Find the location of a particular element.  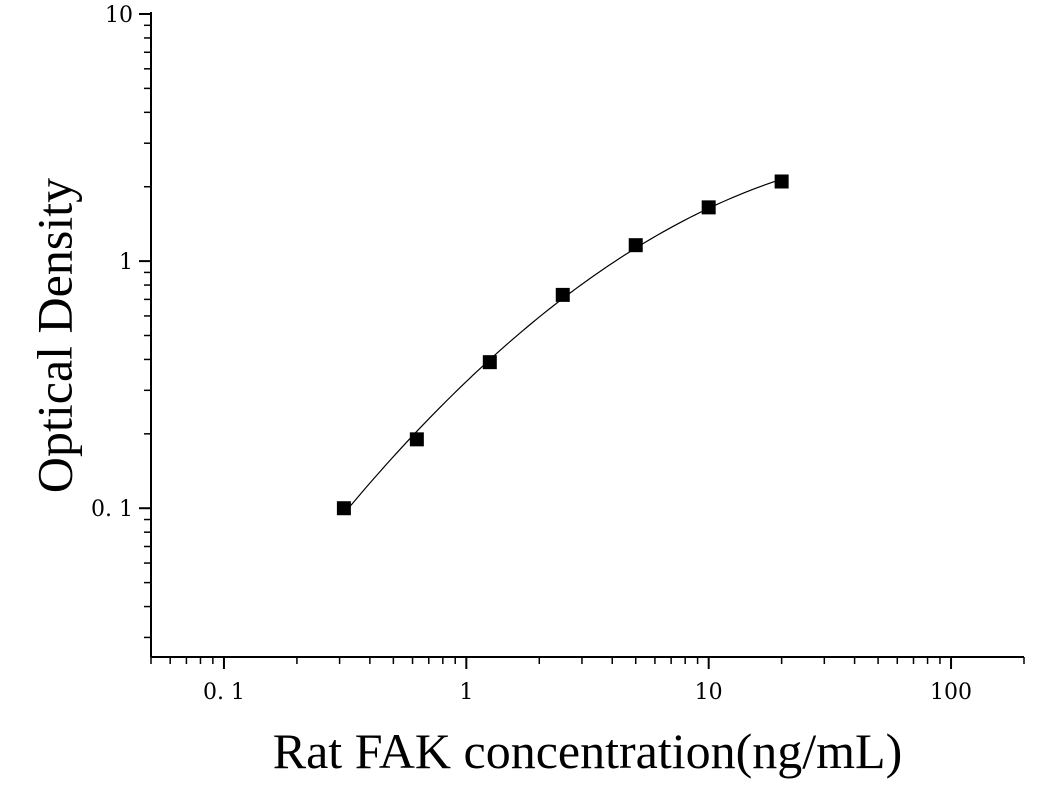

x-tick-label: 100 is located at coordinates (951, 692).